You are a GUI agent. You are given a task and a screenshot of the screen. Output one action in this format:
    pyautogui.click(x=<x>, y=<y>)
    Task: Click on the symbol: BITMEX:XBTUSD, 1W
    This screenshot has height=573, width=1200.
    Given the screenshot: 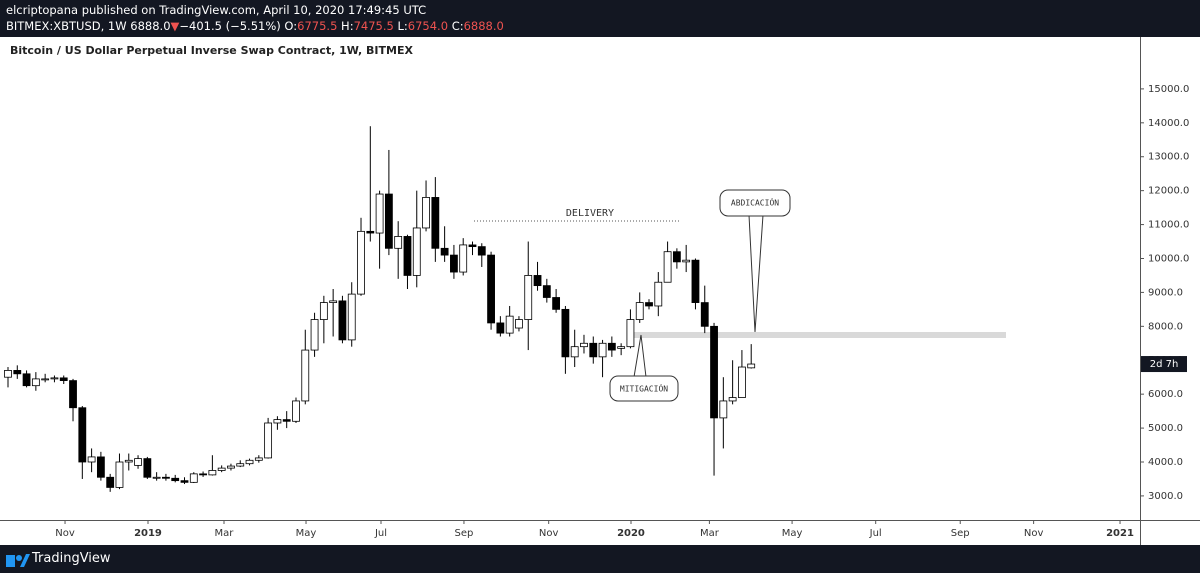 What is the action you would take?
    pyautogui.click(x=66, y=26)
    